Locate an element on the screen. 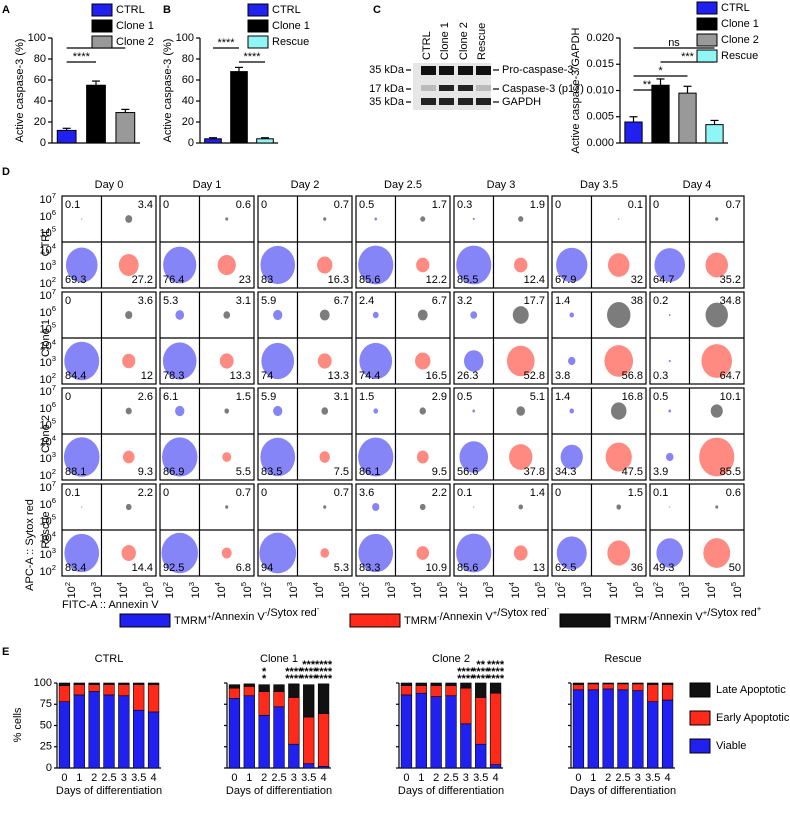 This screenshot has height=822, width=790. quadrant-percent: 83 is located at coordinates (267, 280).